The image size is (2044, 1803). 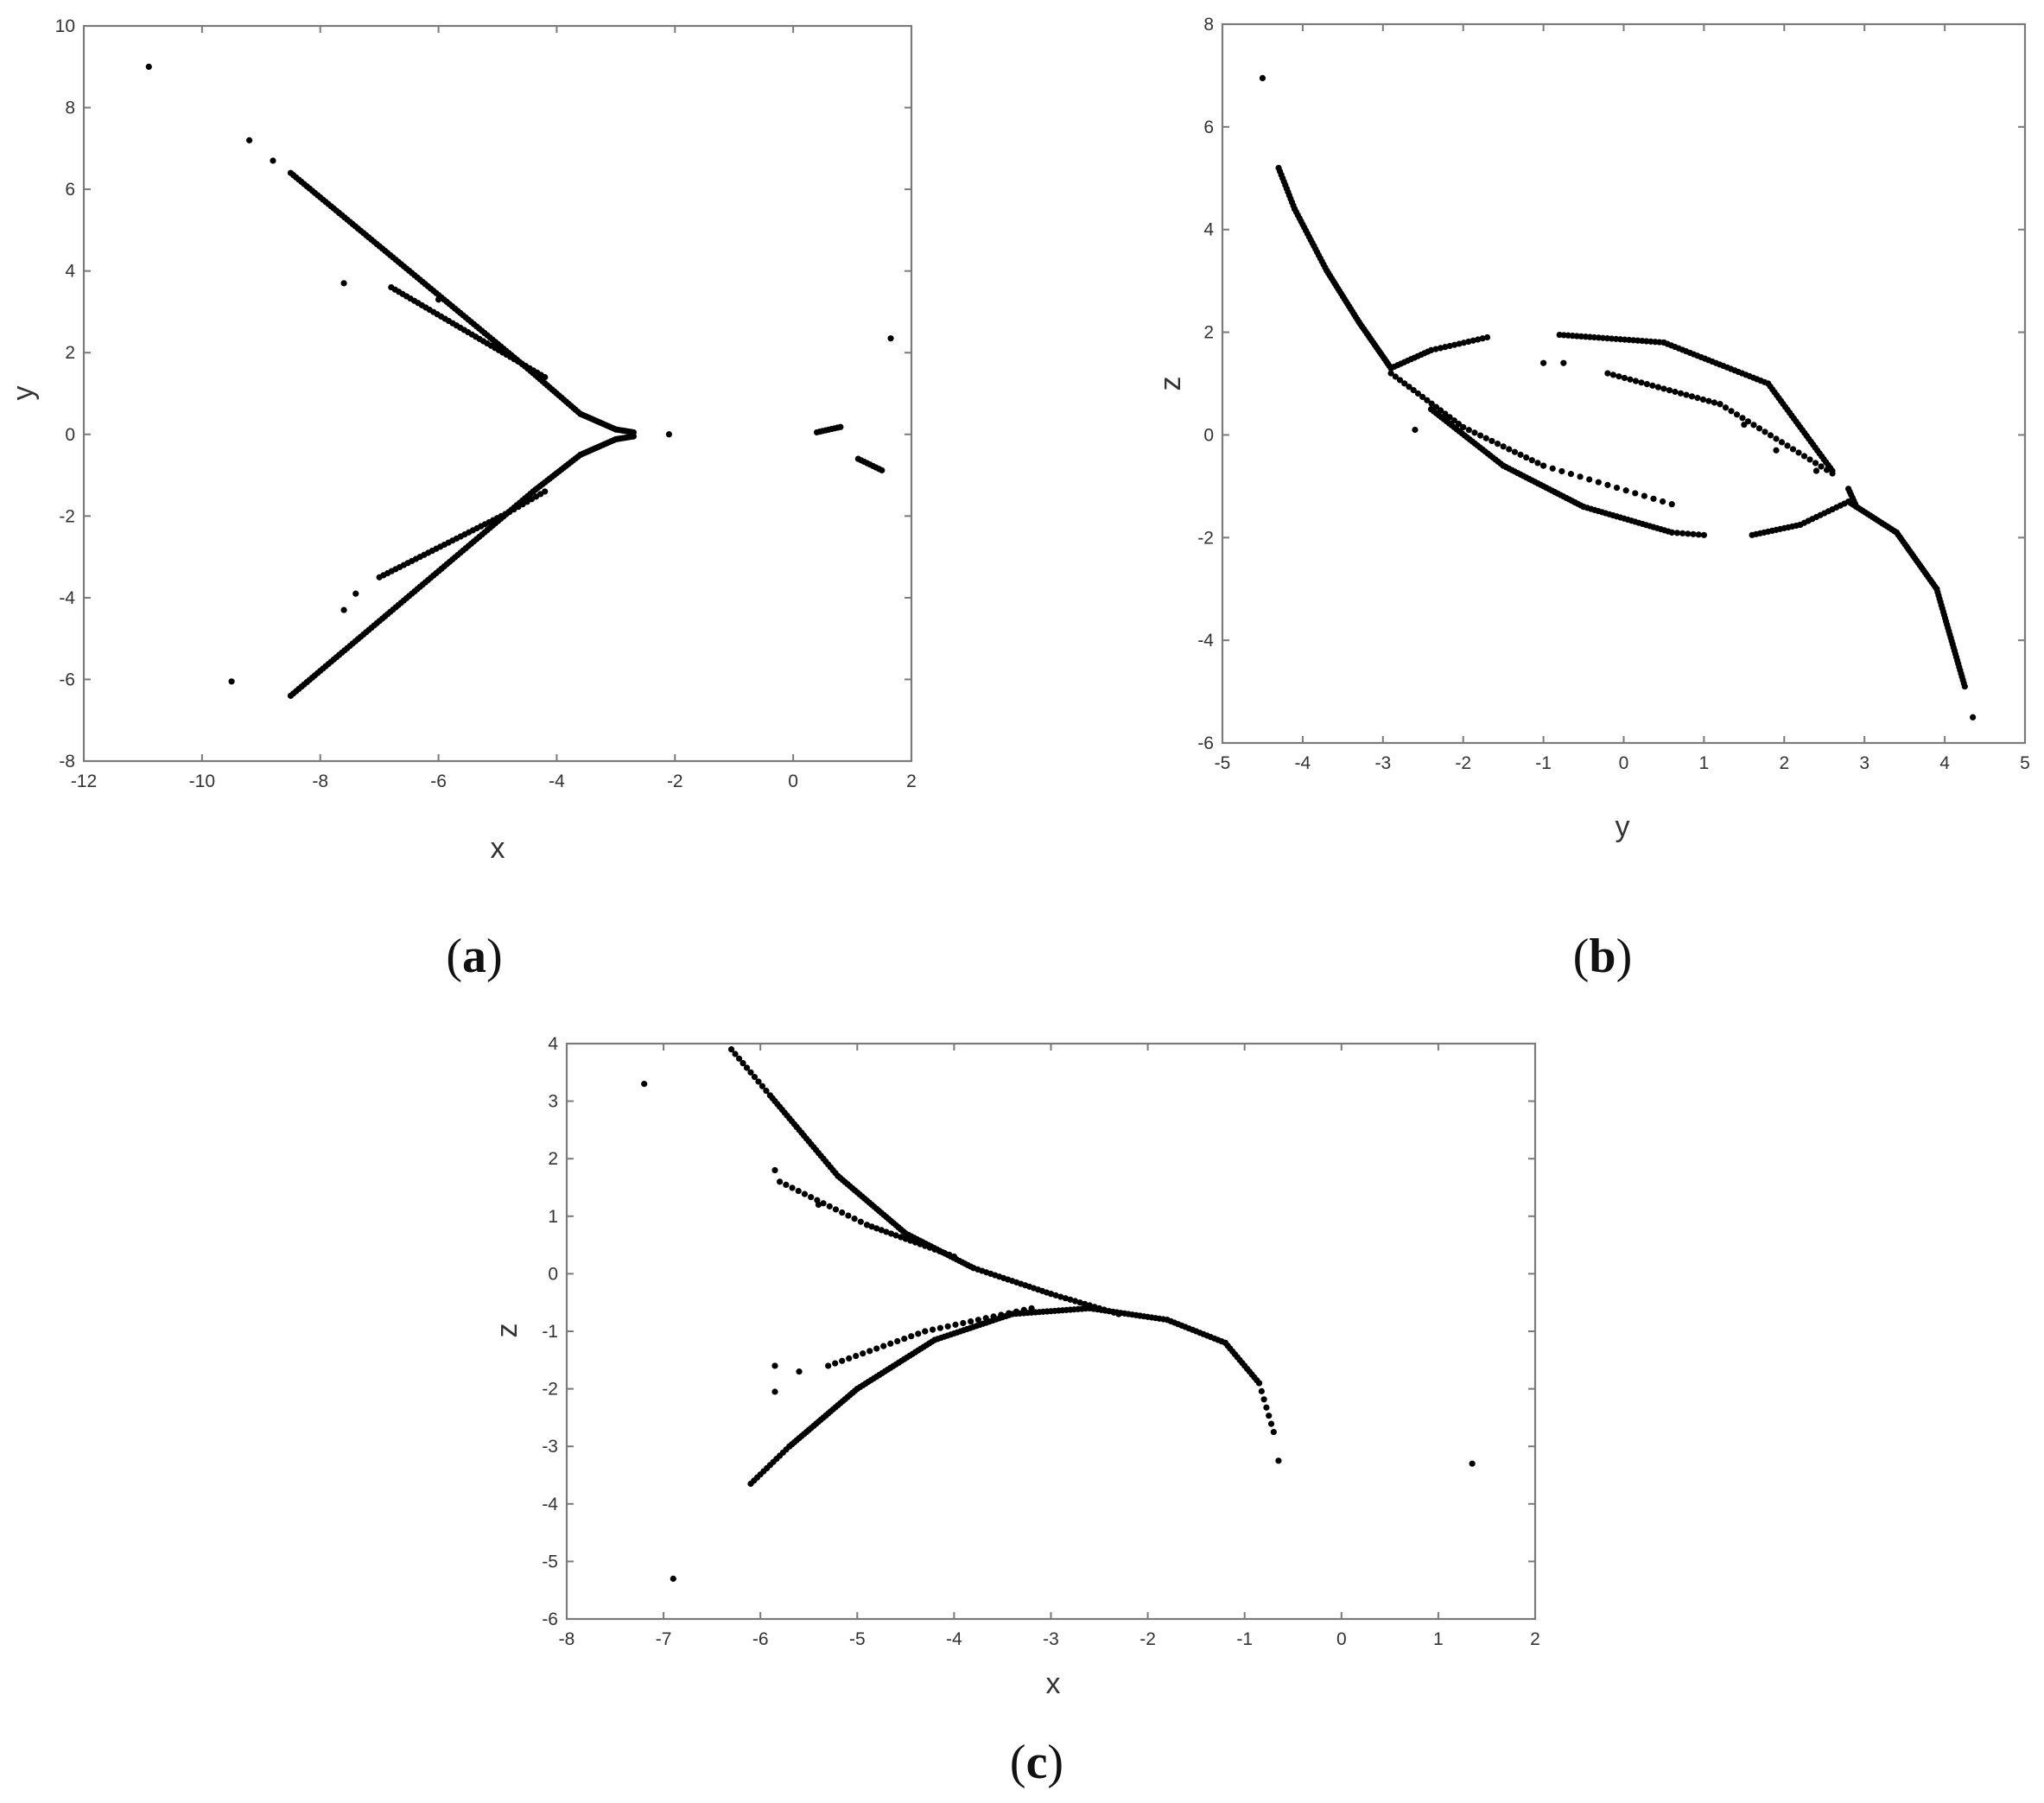 What do you see at coordinates (1205, 538) in the screenshot?
I see `y-tick-label: -2` at bounding box center [1205, 538].